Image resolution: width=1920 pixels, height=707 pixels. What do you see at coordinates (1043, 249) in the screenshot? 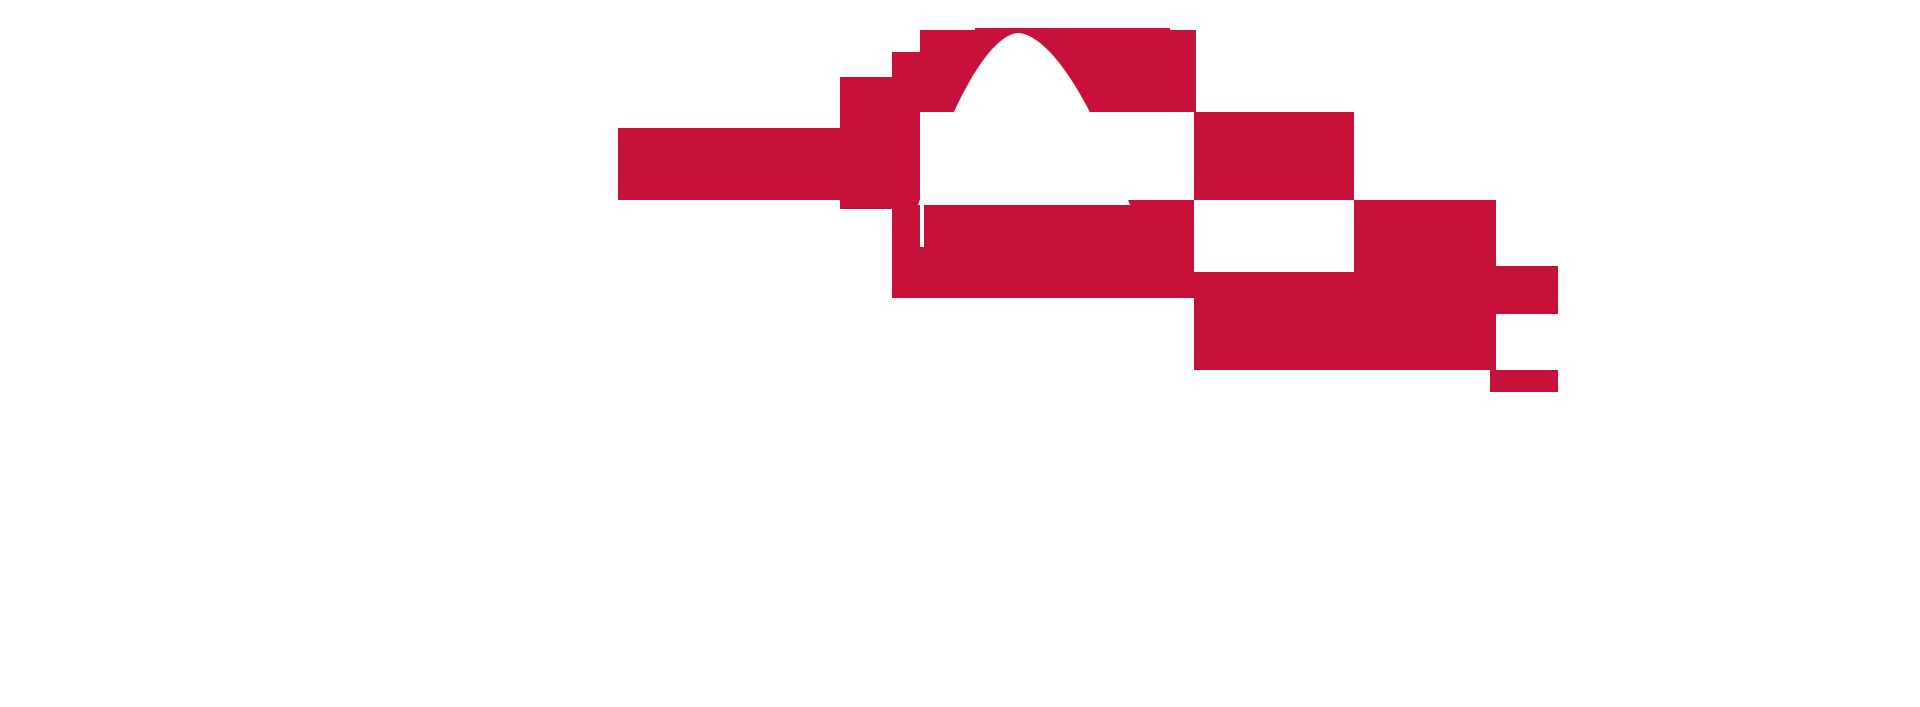
I see `center-mid-band` at bounding box center [1043, 249].